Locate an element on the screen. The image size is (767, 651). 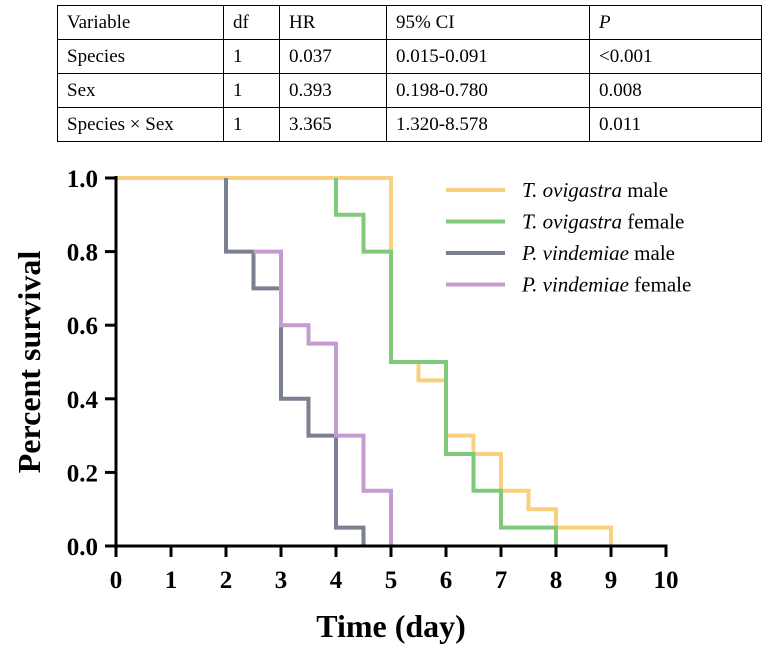
x-tick-label: 8 is located at coordinates (556, 580).